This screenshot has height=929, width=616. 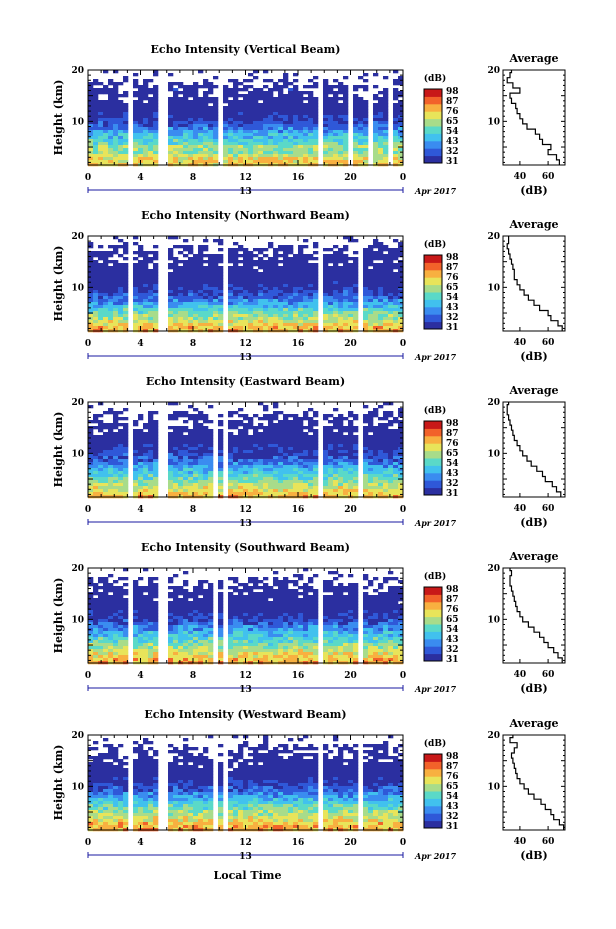 What do you see at coordinates (520, 177) in the screenshot?
I see `avg-x-tick-label: 40` at bounding box center [520, 177].